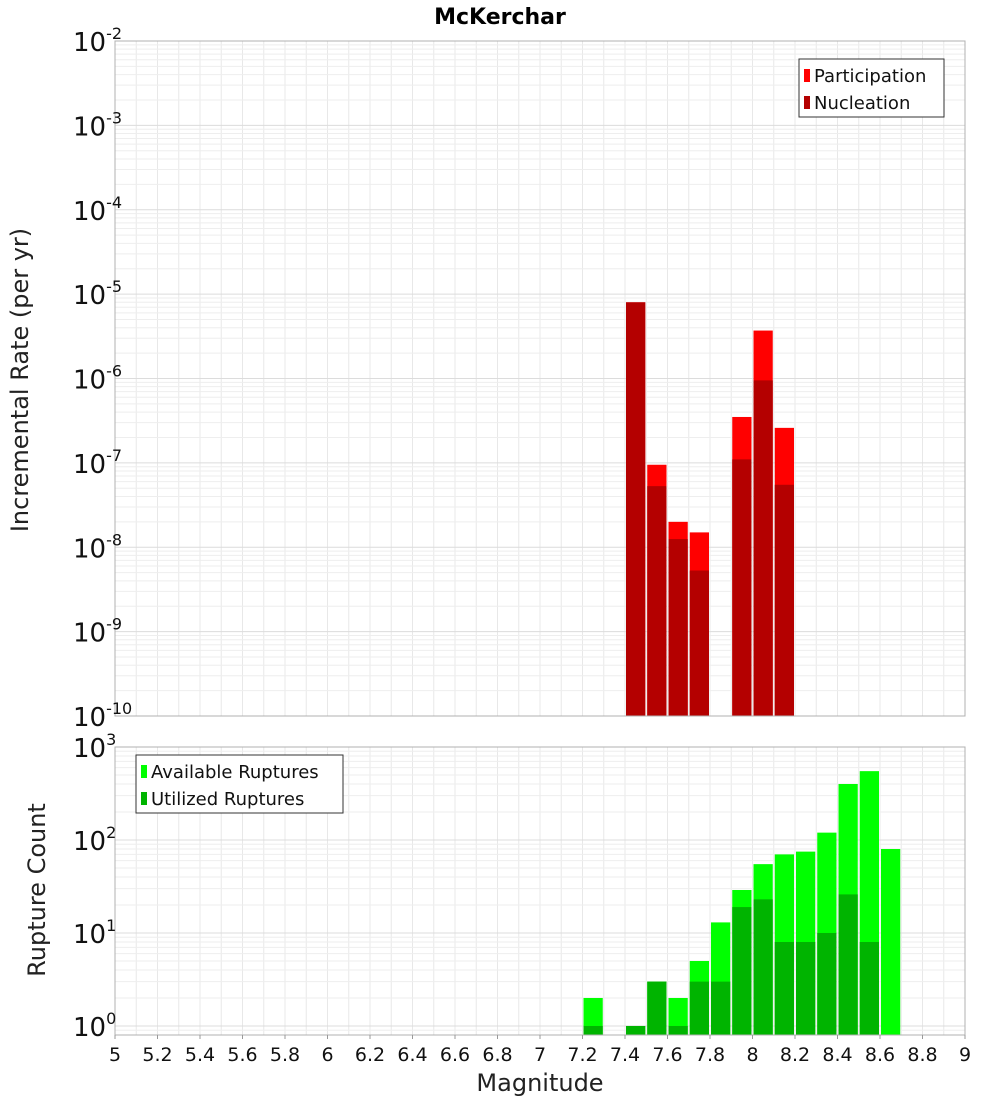  I want to click on x-tick-label: 5.4, so click(200, 1055).